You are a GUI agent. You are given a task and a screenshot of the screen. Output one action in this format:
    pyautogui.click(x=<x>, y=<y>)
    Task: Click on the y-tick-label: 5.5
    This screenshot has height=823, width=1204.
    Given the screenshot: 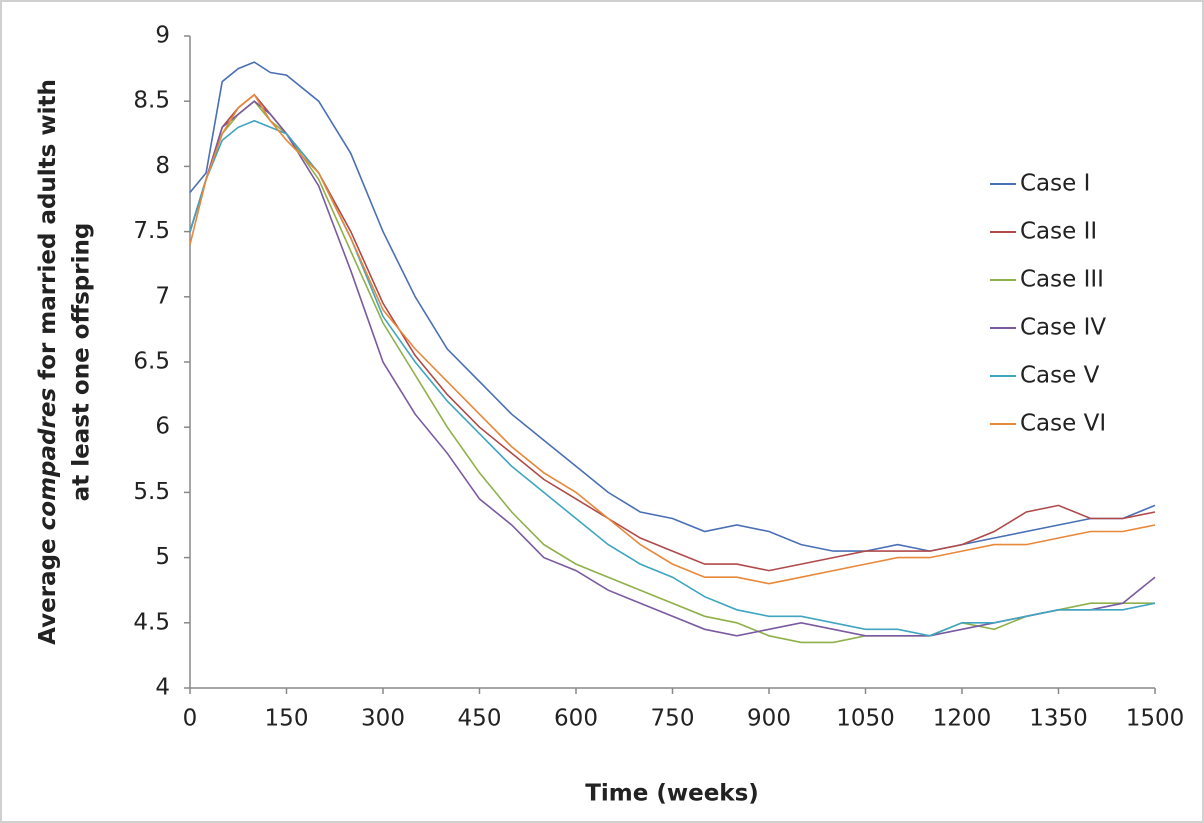 What is the action you would take?
    pyautogui.click(x=151, y=492)
    